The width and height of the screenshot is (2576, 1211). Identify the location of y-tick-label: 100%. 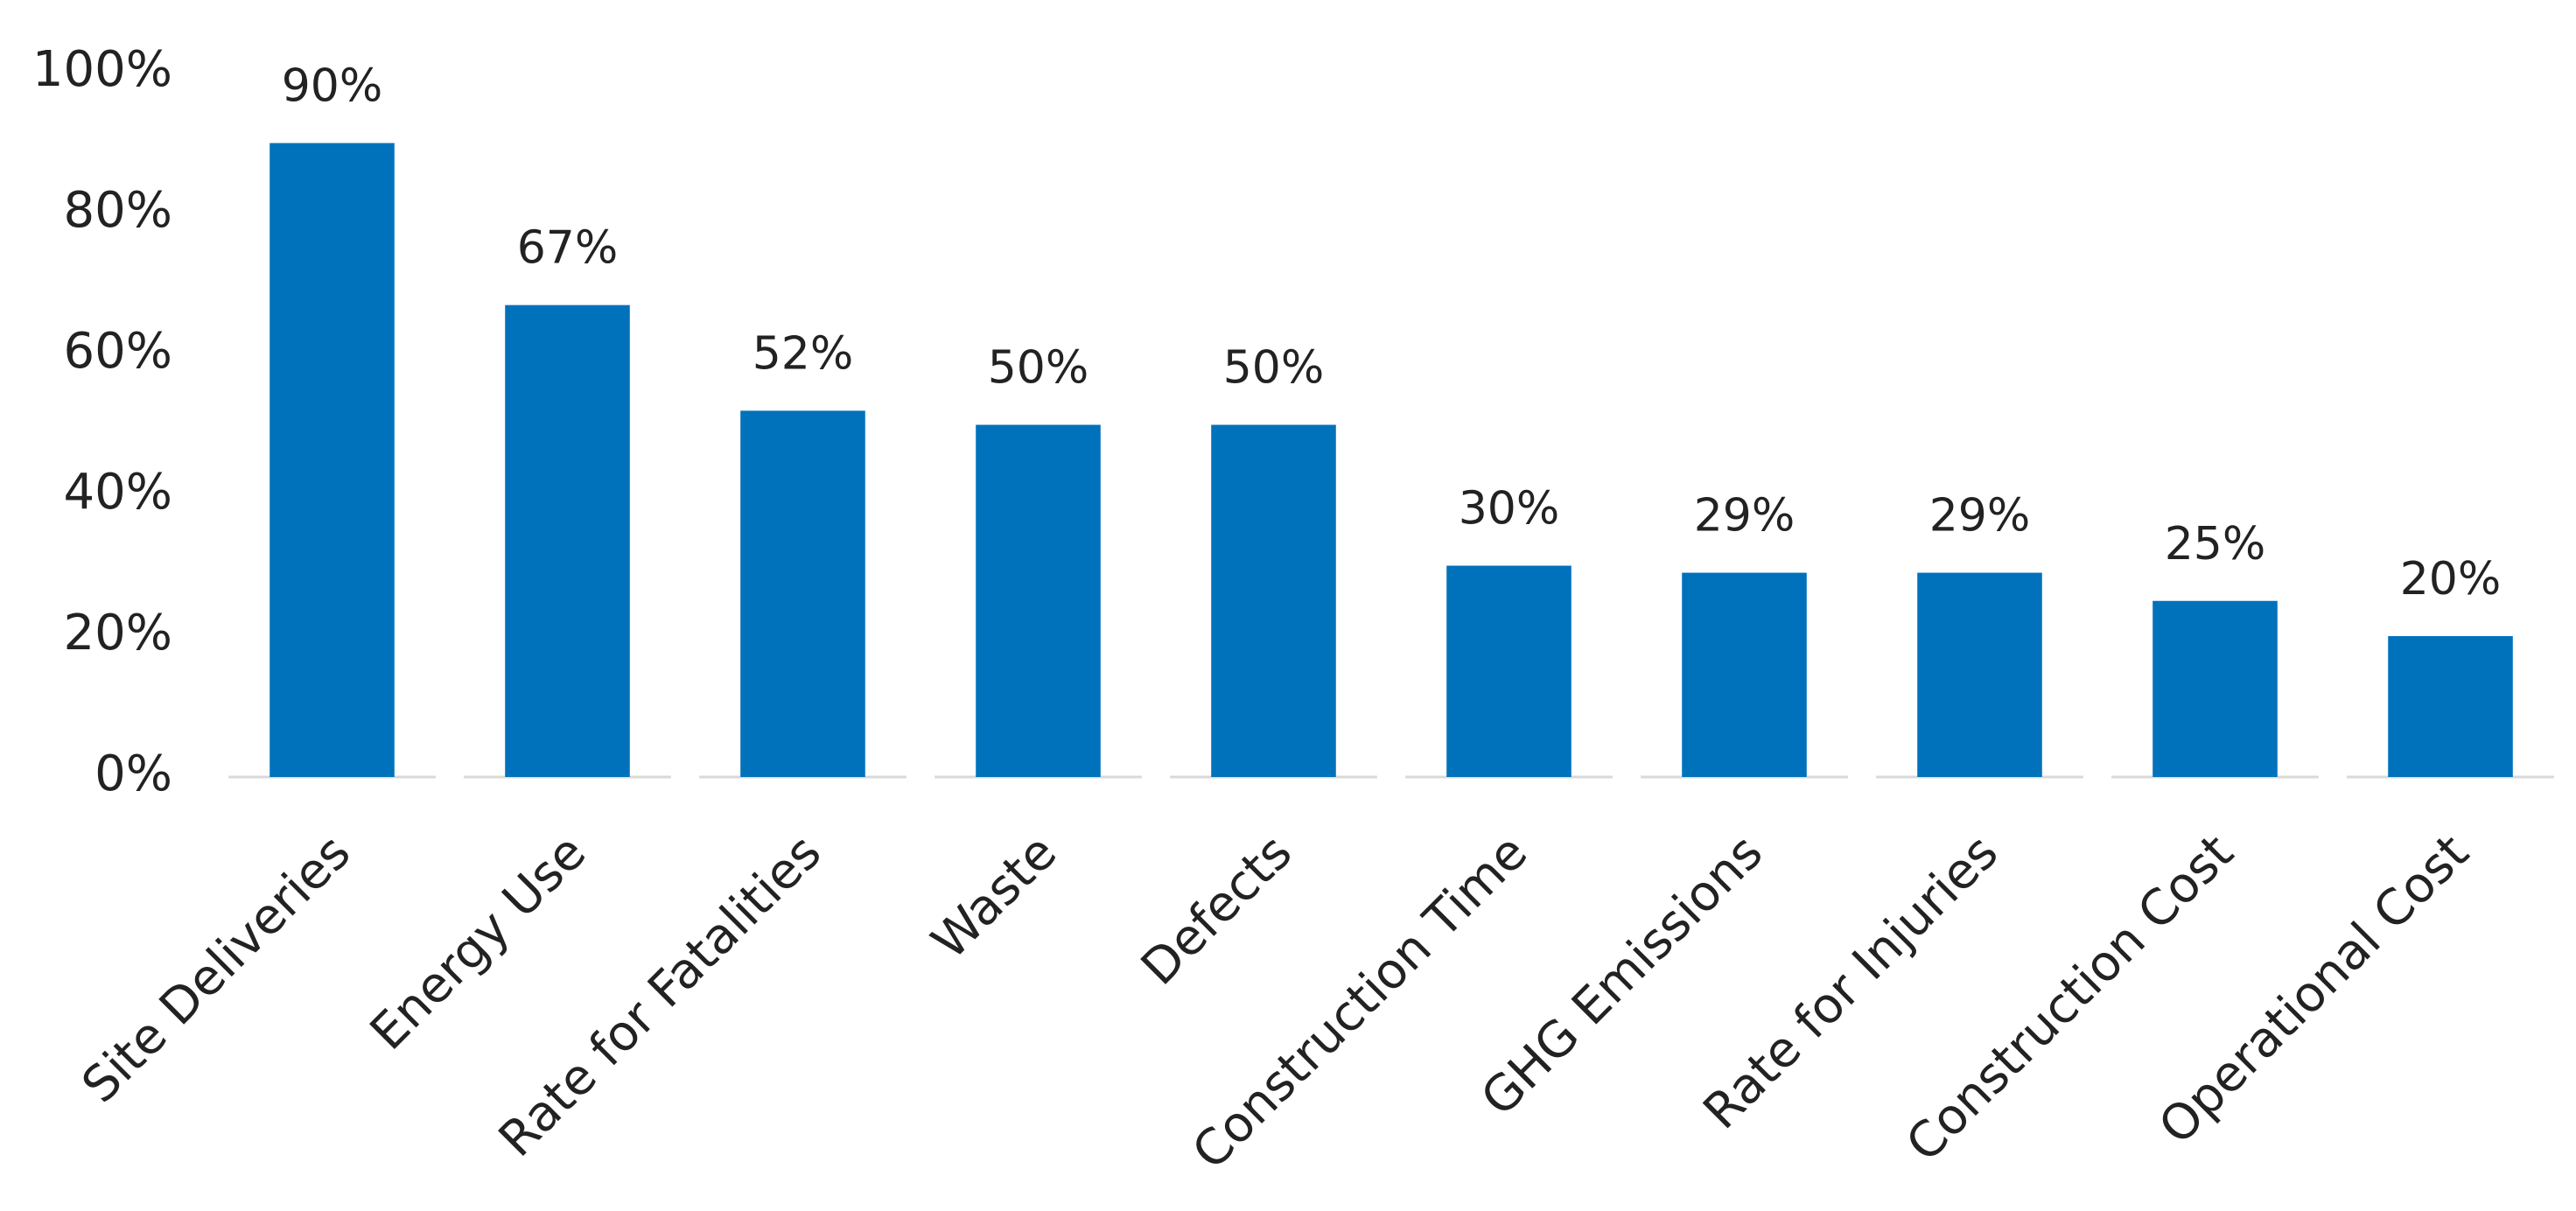
(102, 69).